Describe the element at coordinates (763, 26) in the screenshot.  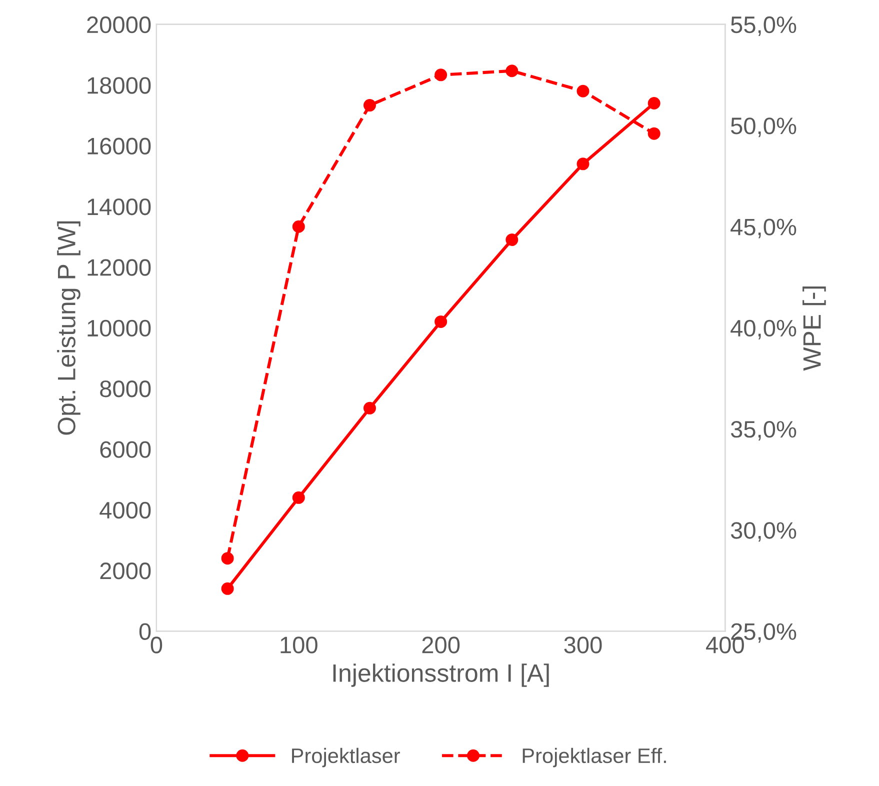
I see `y2-tick-label: 55,0%` at that location.